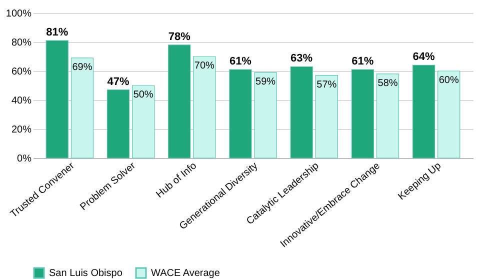 This screenshot has width=500, height=279. Describe the element at coordinates (143, 95) in the screenshot. I see `data-label: 50%` at that location.